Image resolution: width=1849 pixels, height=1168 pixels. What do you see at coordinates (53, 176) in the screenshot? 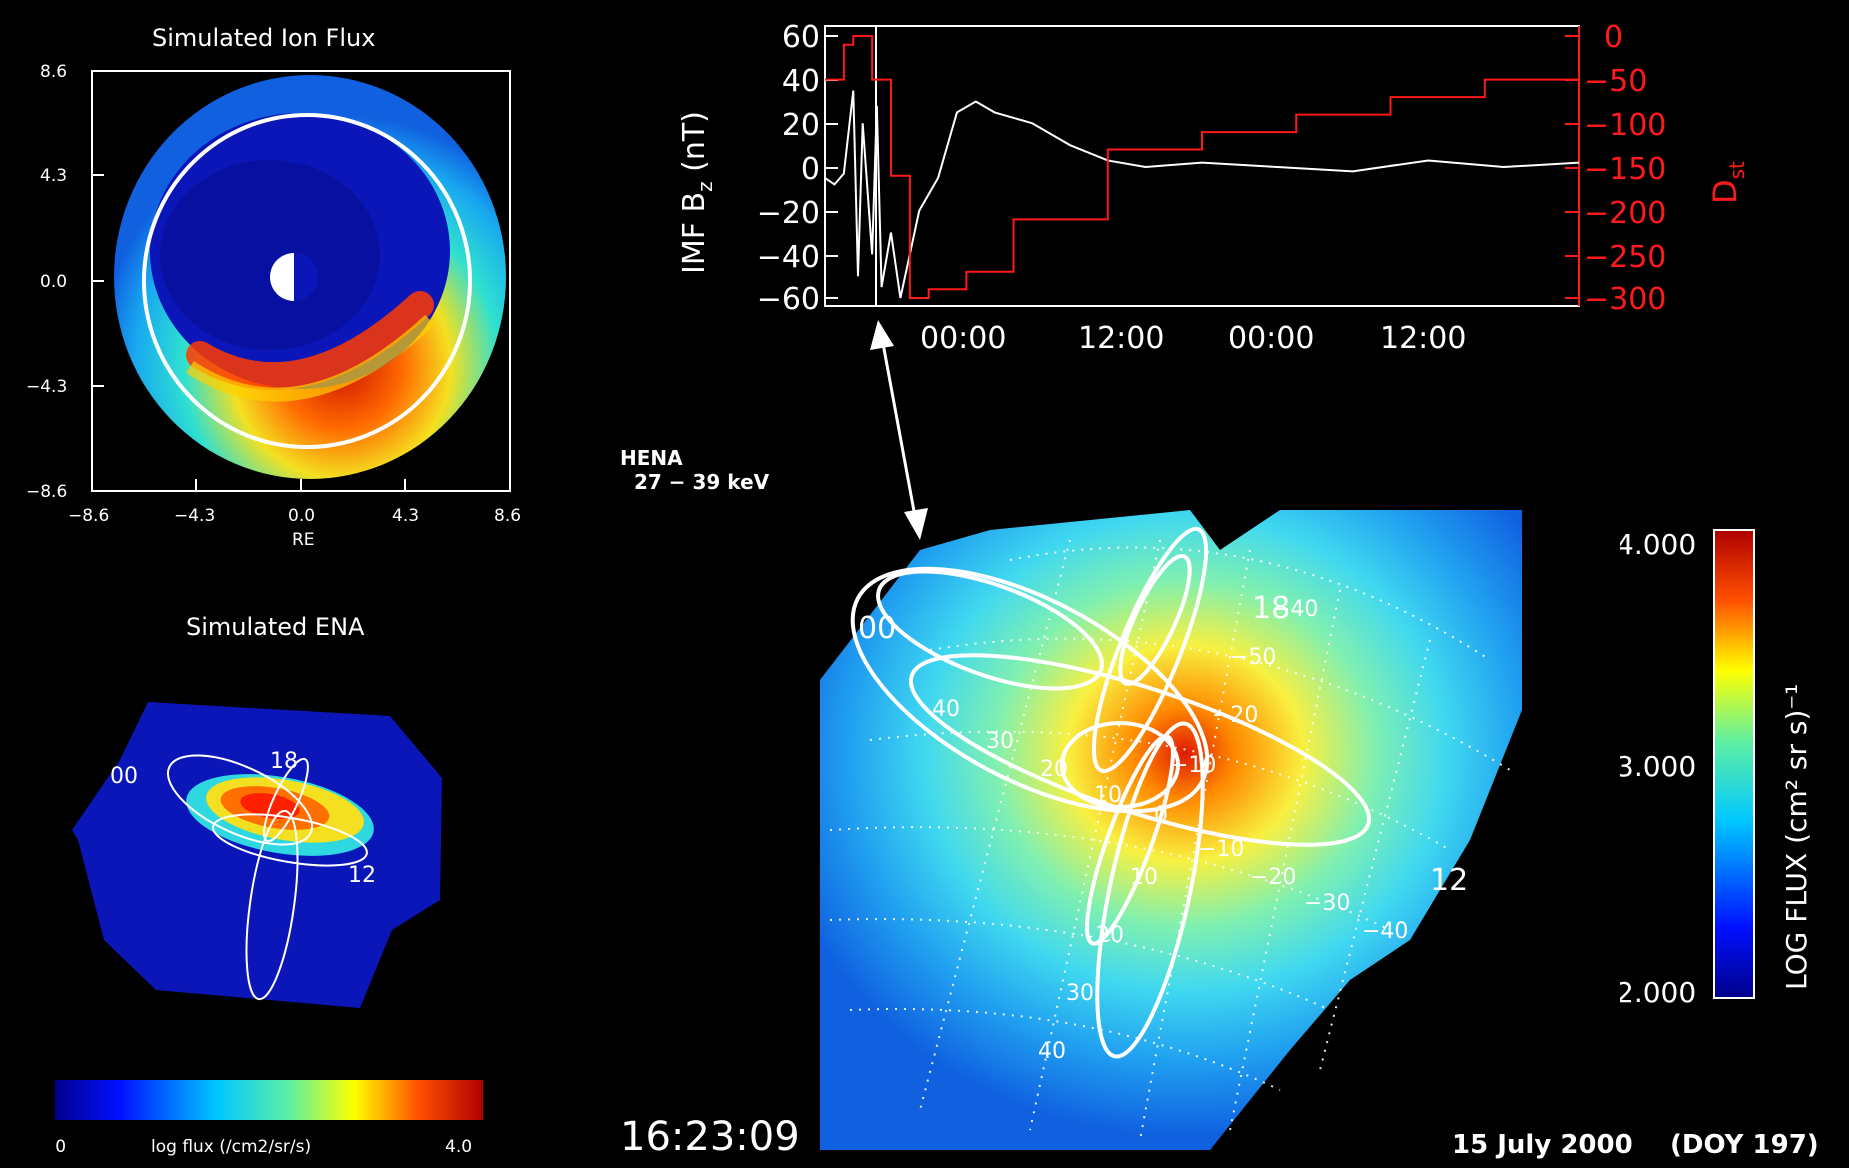
I see `ion-y-tick: 4.3` at bounding box center [53, 176].